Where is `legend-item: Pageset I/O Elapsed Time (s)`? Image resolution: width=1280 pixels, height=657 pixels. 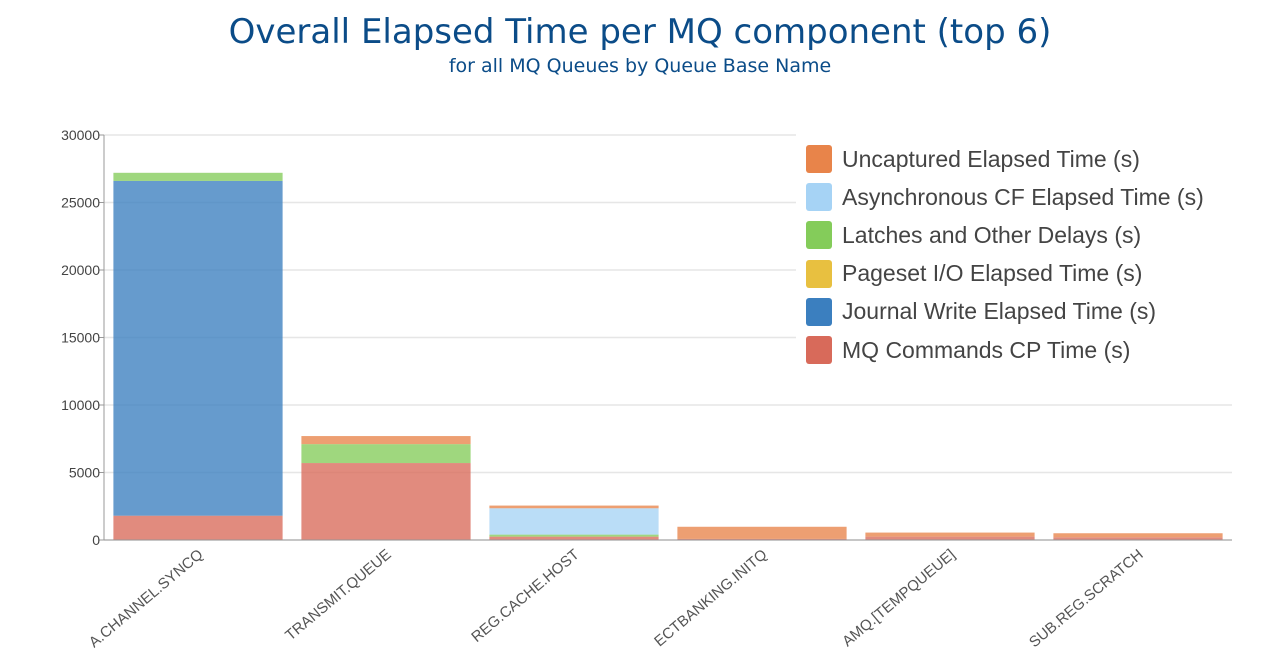
legend-item: Pageset I/O Elapsed Time (s) is located at coordinates (974, 274).